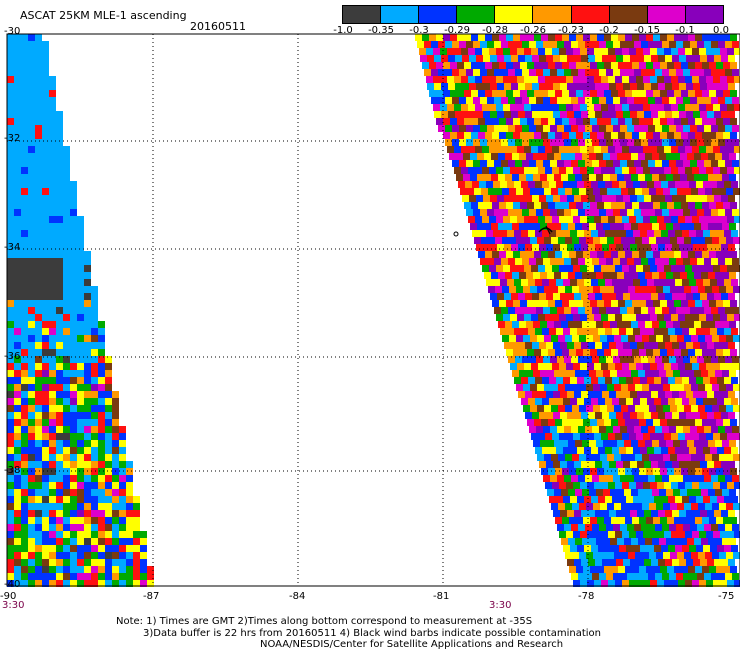 This screenshot has width=740, height=650. Describe the element at coordinates (12, 138) in the screenshot. I see `lat-label-32: -32` at that location.